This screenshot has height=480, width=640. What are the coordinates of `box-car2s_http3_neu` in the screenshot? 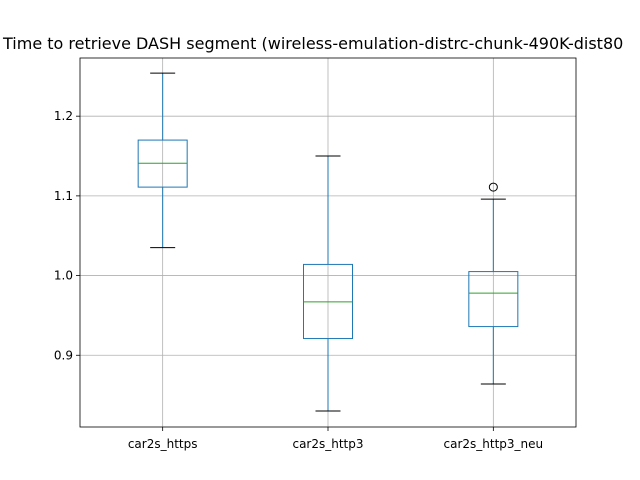 It's located at (493, 283).